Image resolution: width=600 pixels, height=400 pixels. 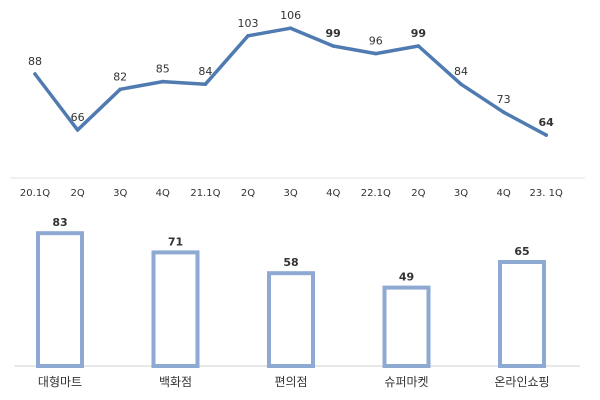 I want to click on bar-data-label: 65, so click(x=521, y=251).